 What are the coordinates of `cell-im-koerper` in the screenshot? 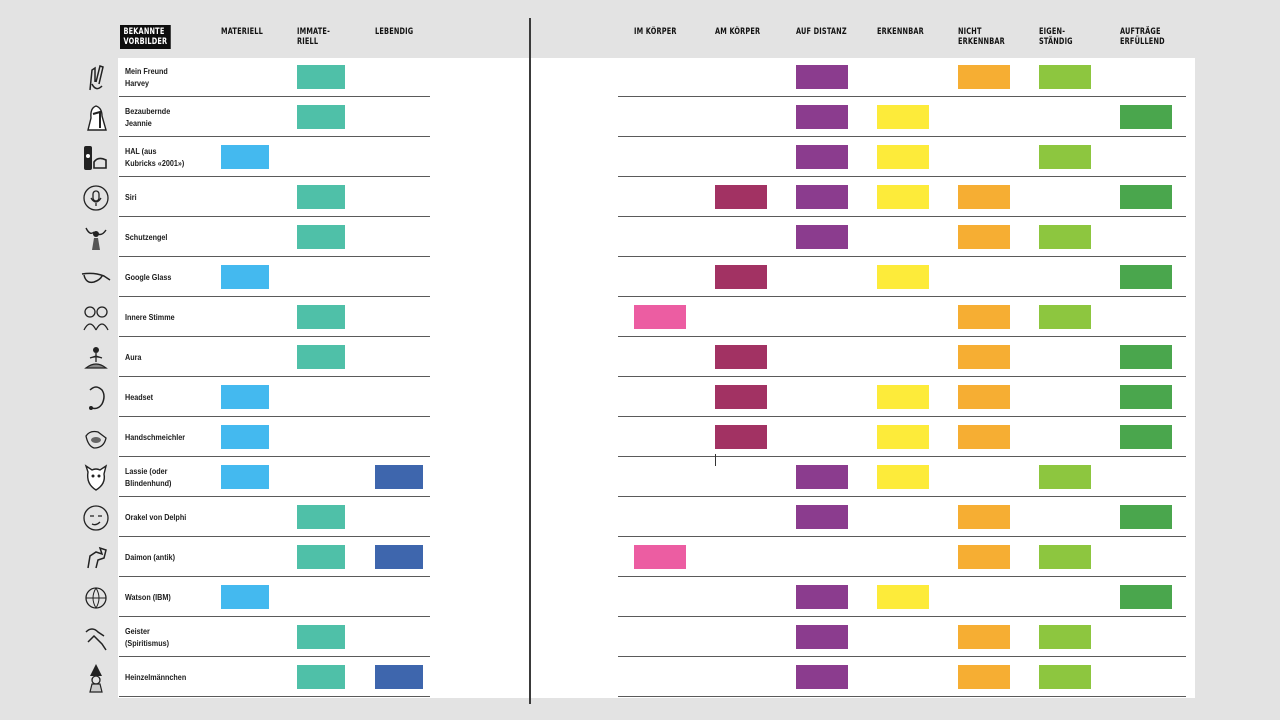 It's located at (660, 317).